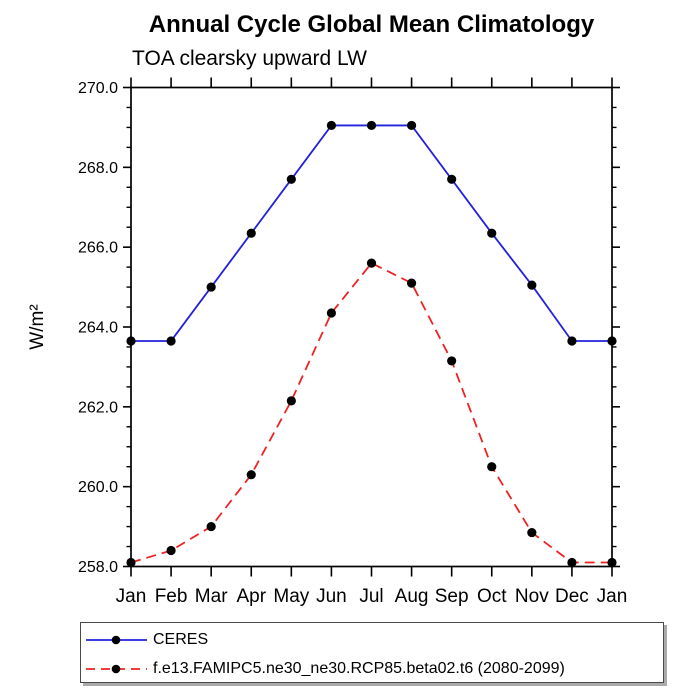 This screenshot has width=700, height=700. Describe the element at coordinates (98, 88) in the screenshot. I see `y-axis-tick-label: 270.0` at that location.